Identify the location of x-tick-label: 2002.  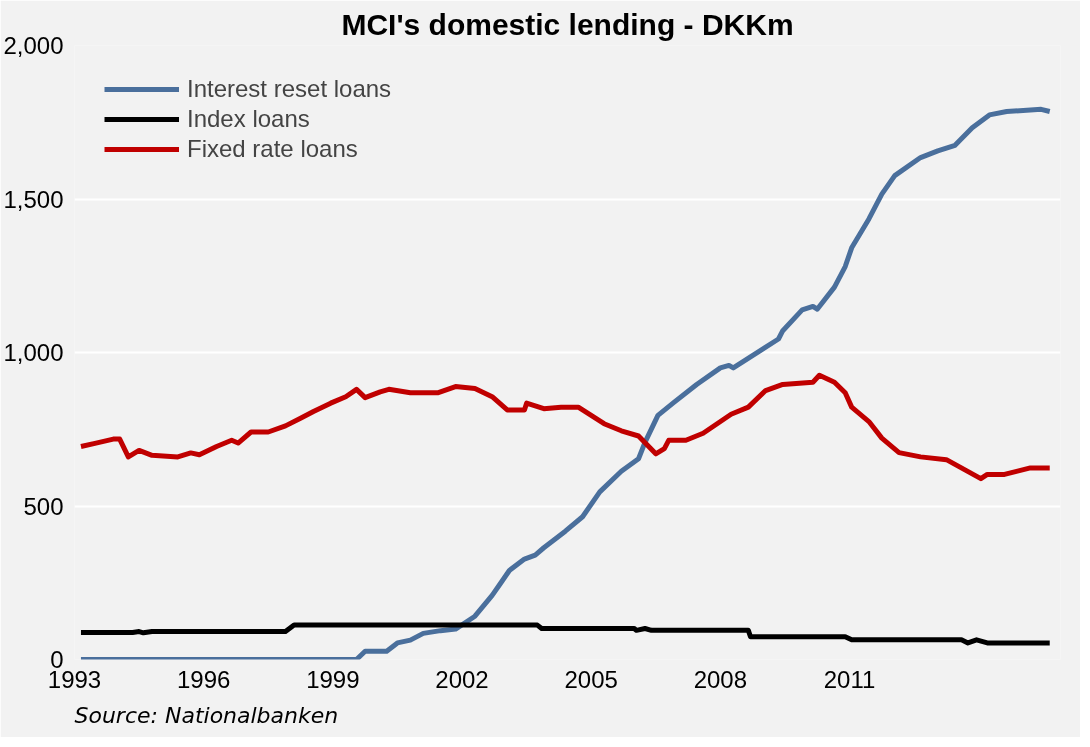
(462, 679).